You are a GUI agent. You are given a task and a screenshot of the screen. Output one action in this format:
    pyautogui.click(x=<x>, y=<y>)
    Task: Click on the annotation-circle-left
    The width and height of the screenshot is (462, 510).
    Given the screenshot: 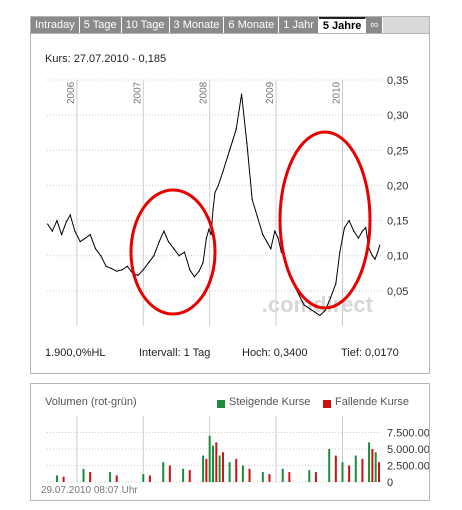 What is the action you would take?
    pyautogui.click(x=173, y=252)
    